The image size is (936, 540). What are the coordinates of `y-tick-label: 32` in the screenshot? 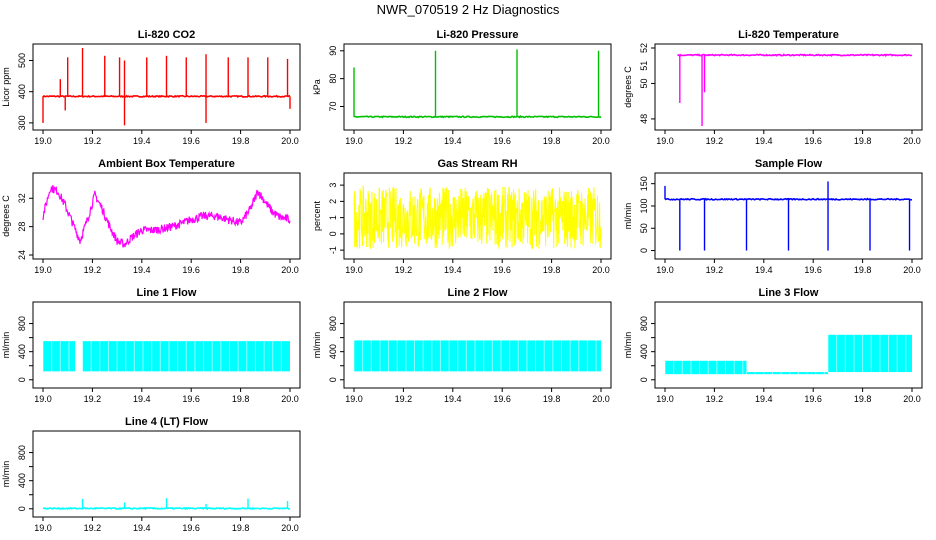 It's located at (22, 198).